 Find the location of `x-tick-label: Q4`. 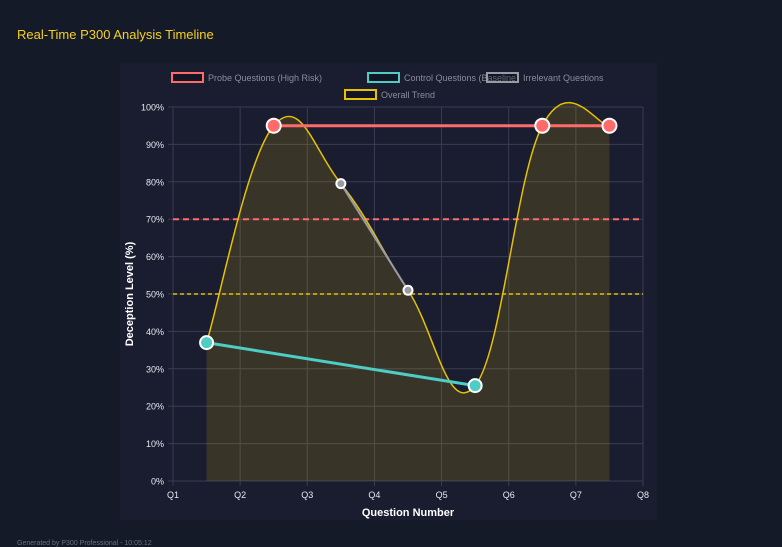

x-tick-label: Q4 is located at coordinates (374, 495).